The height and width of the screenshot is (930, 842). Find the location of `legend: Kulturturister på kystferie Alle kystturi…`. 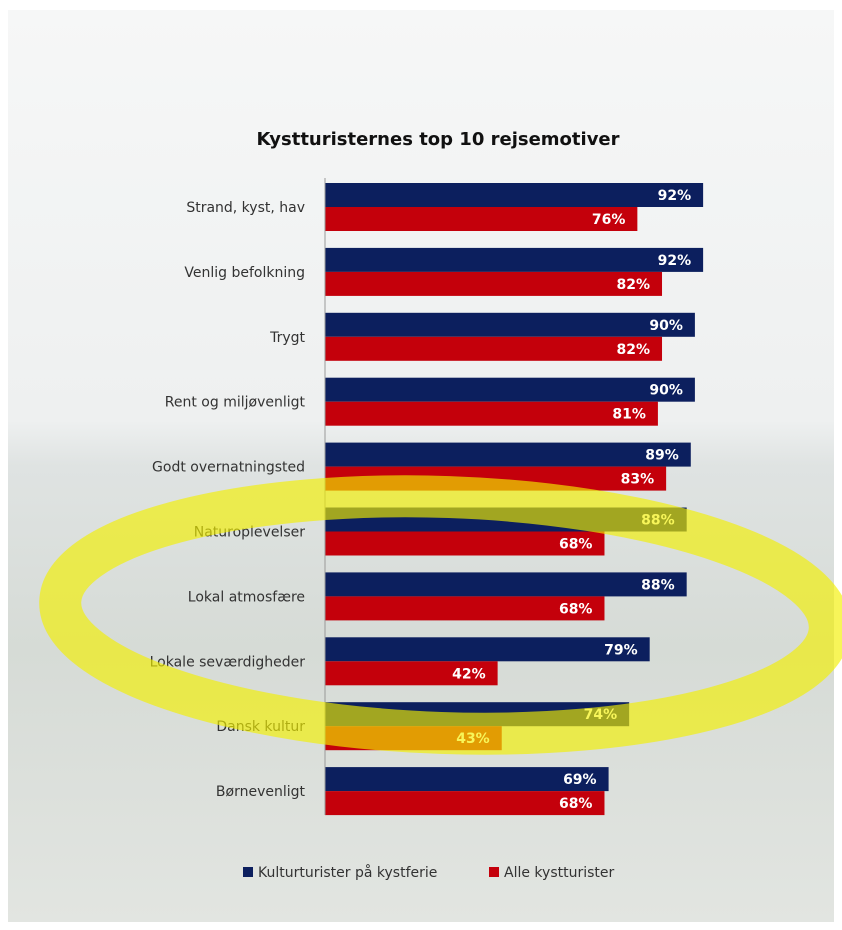

legend: Kulturturister på kystferie Alle kystturi… is located at coordinates (429, 872).